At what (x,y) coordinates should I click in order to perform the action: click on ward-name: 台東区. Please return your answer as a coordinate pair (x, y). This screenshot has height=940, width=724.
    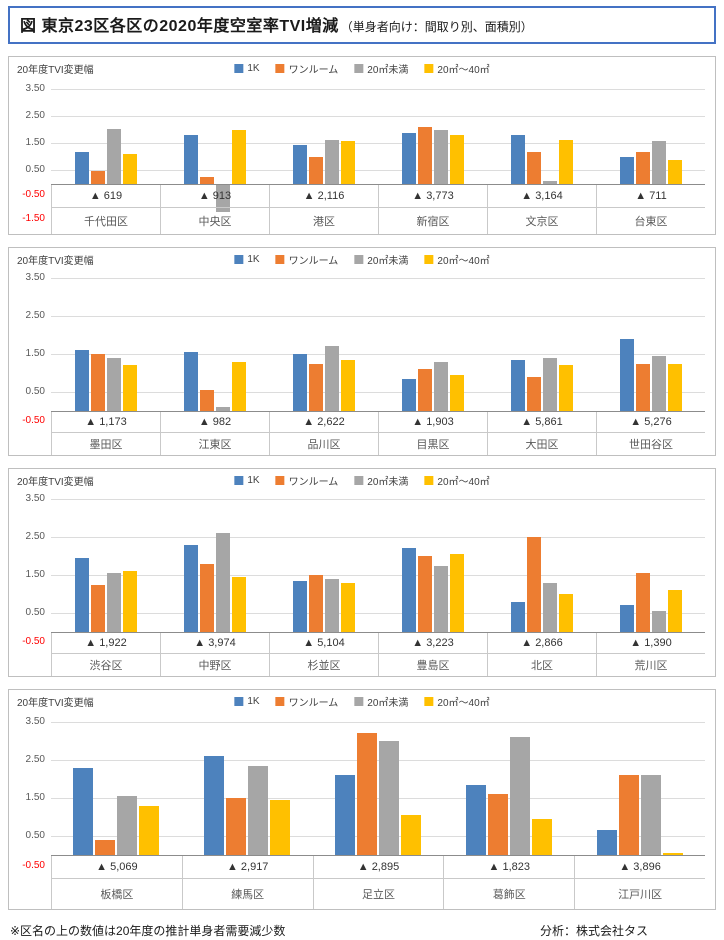
    Looking at the image, I should click on (651, 222).